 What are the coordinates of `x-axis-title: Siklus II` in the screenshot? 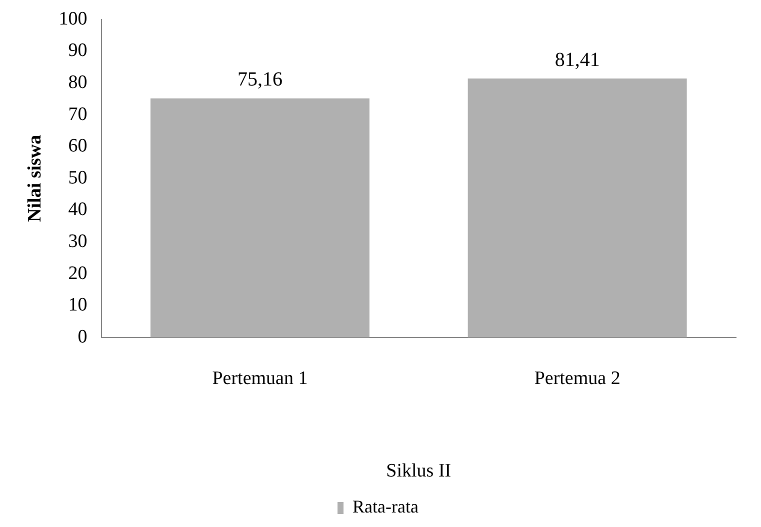 It's located at (419, 471).